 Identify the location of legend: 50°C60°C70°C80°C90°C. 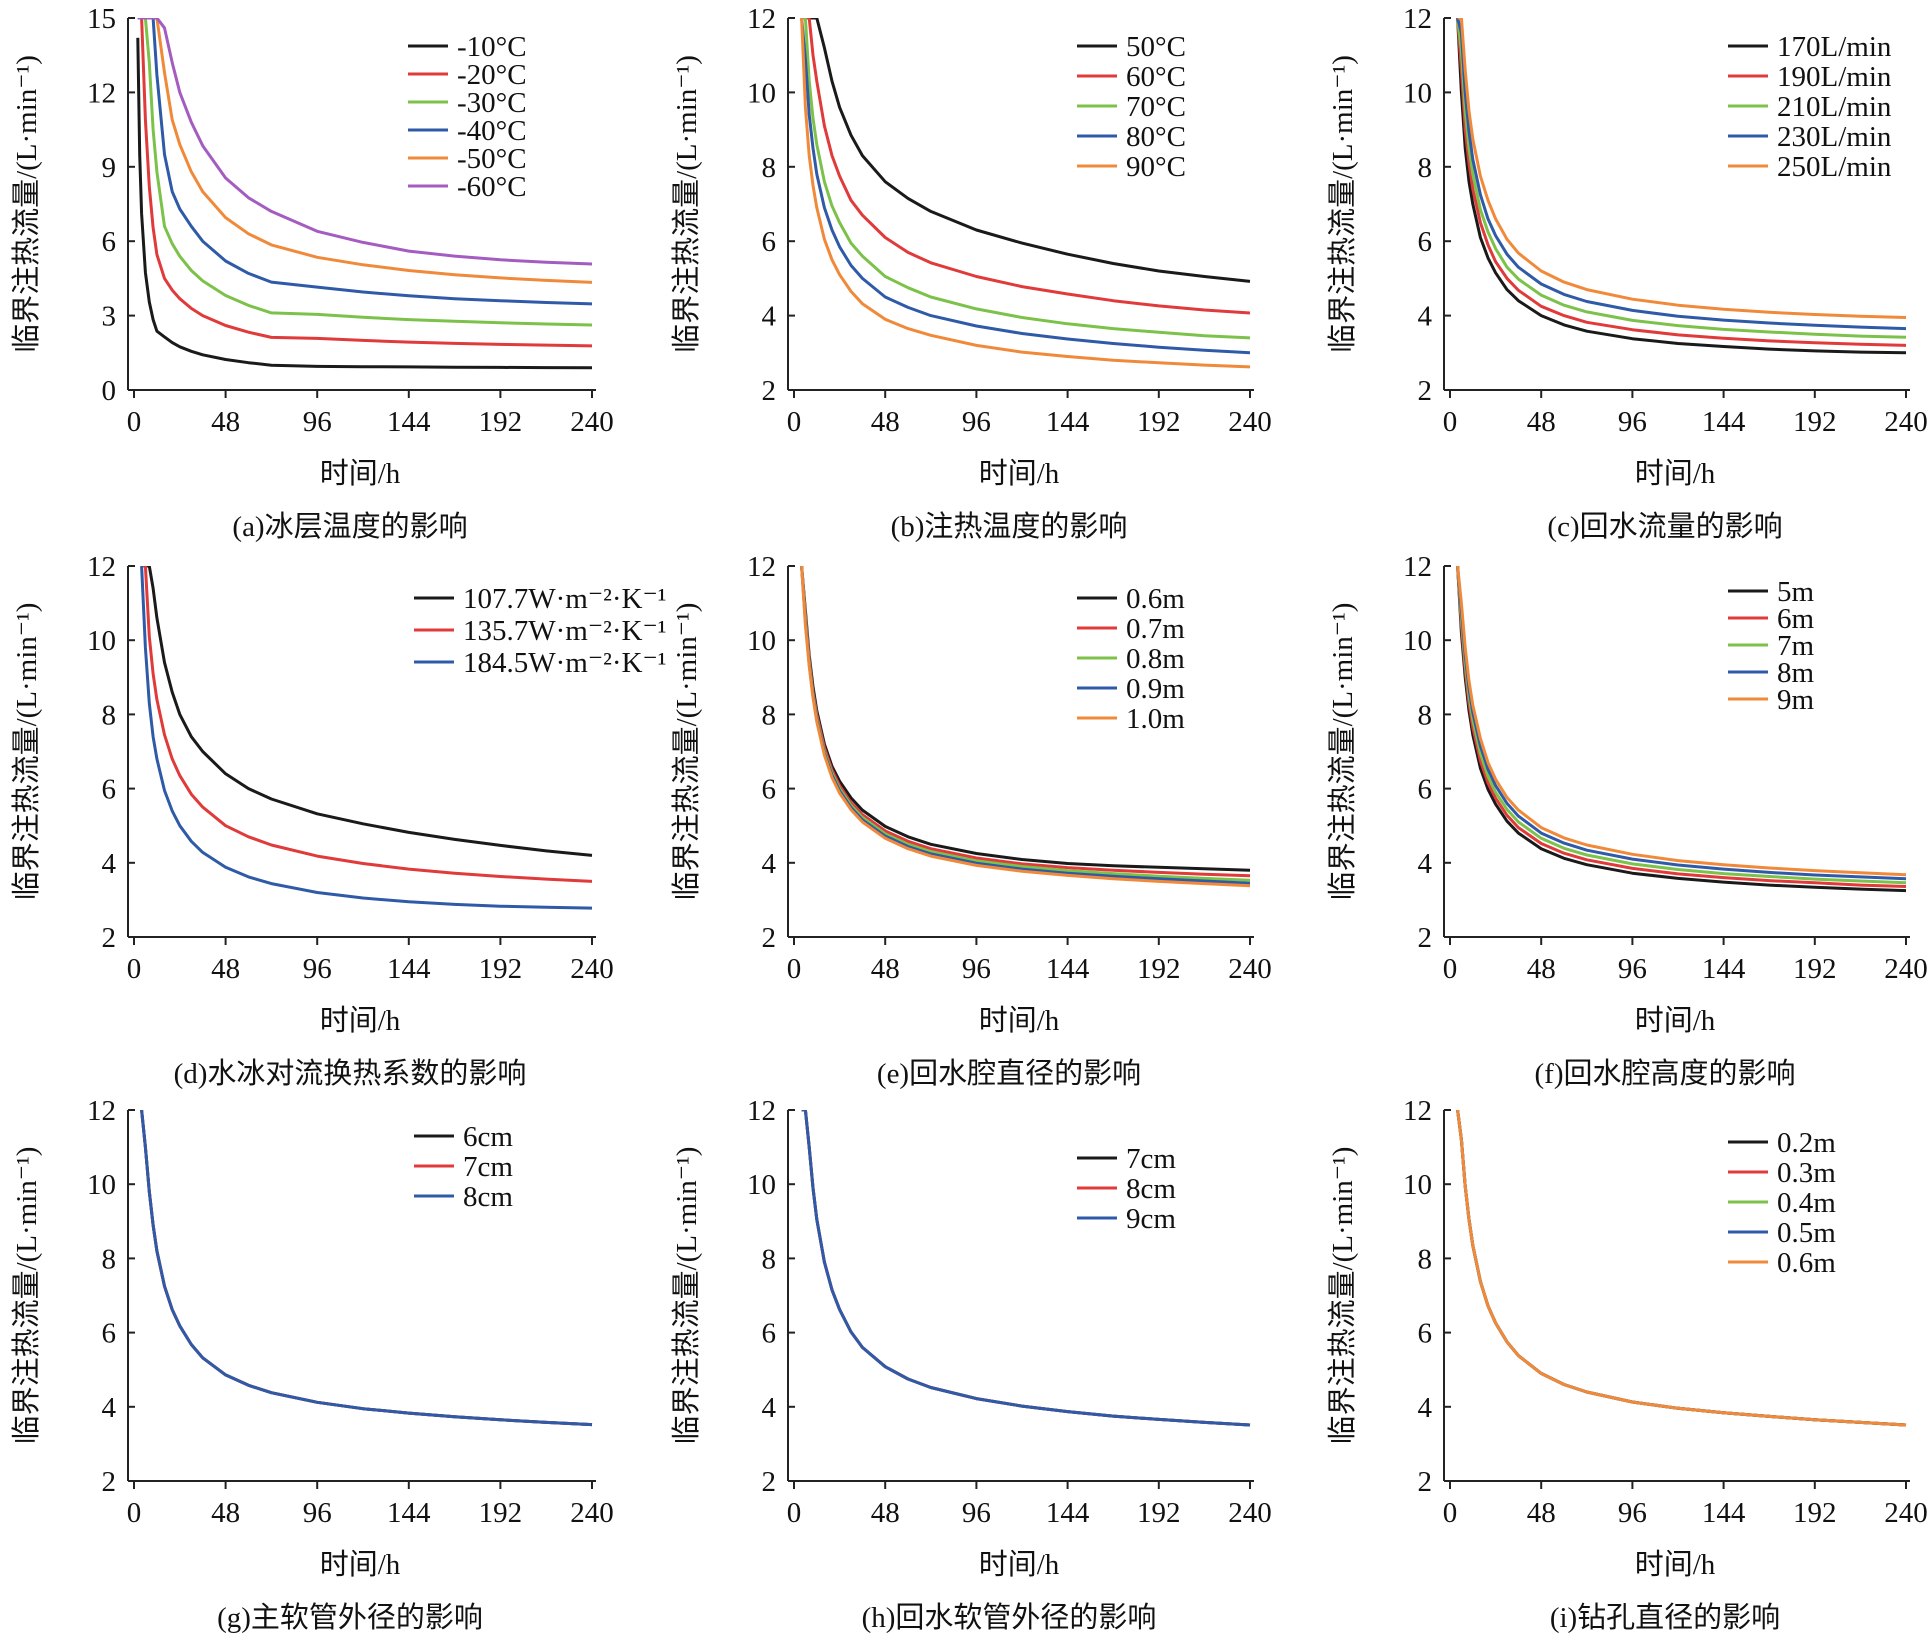
(1131, 107).